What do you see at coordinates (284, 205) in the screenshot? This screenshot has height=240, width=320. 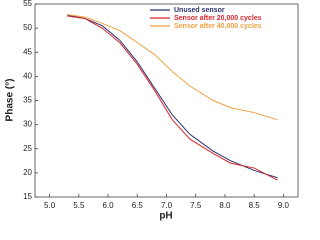 I see `x-tick-label: 9.0` at bounding box center [284, 205].